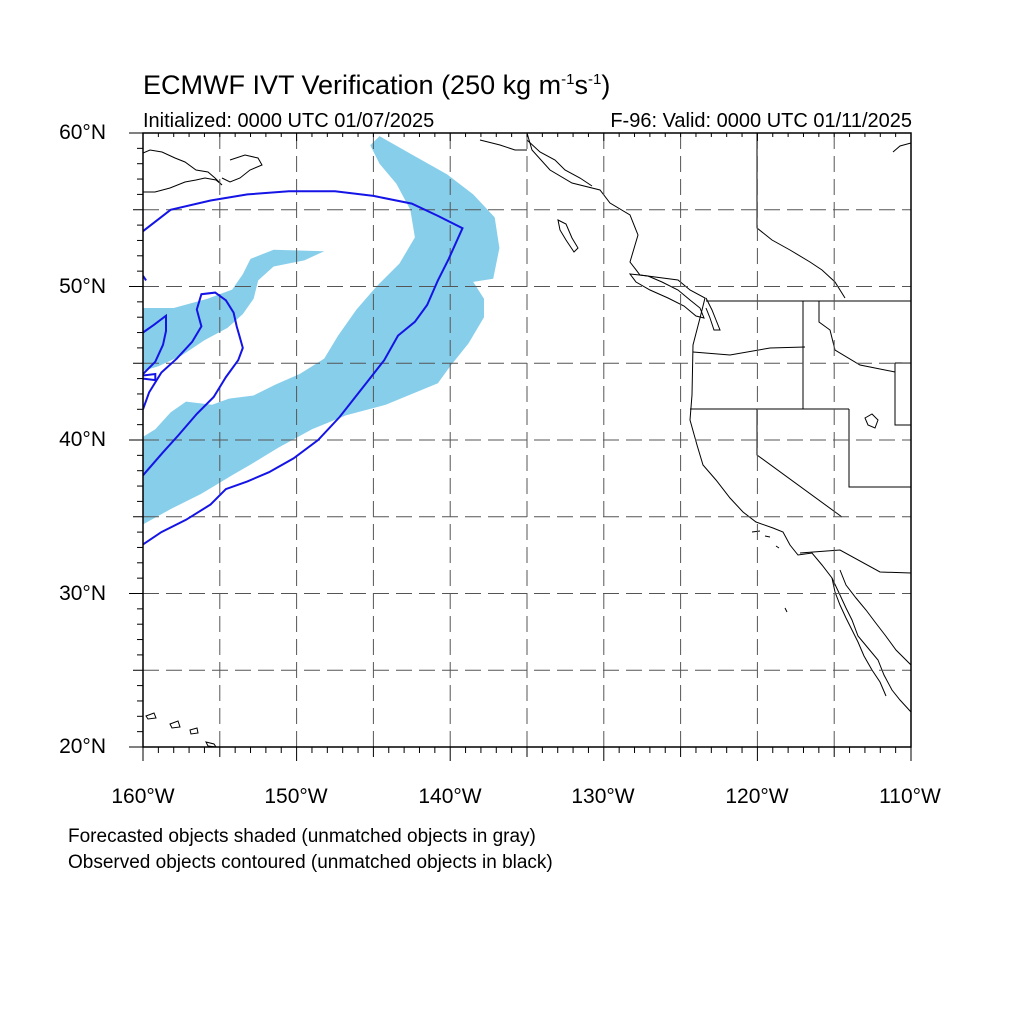  Describe the element at coordinates (82, 132) in the screenshot. I see `lat-label-60n: 60°N` at that location.